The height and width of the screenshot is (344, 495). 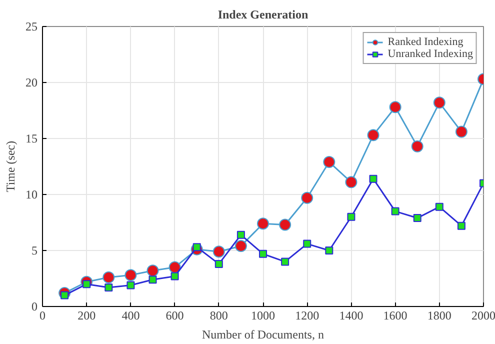 I want to click on x-tick-label: 600, so click(x=175, y=315).